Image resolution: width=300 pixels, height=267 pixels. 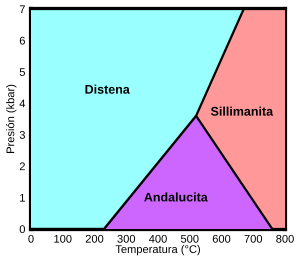 I want to click on x-tick-label: 500, so click(x=189, y=238).